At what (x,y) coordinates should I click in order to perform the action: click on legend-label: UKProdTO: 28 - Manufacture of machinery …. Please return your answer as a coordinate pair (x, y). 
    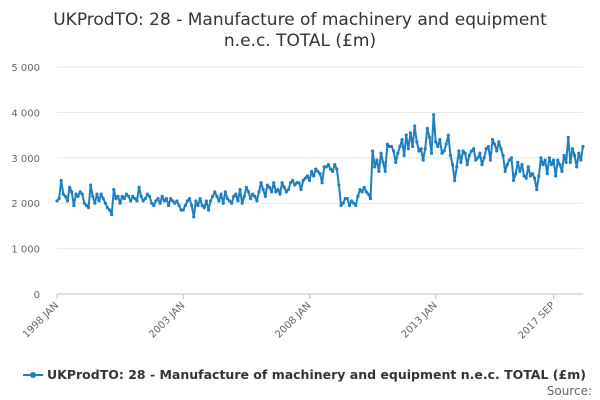
    Looking at the image, I should click on (316, 374).